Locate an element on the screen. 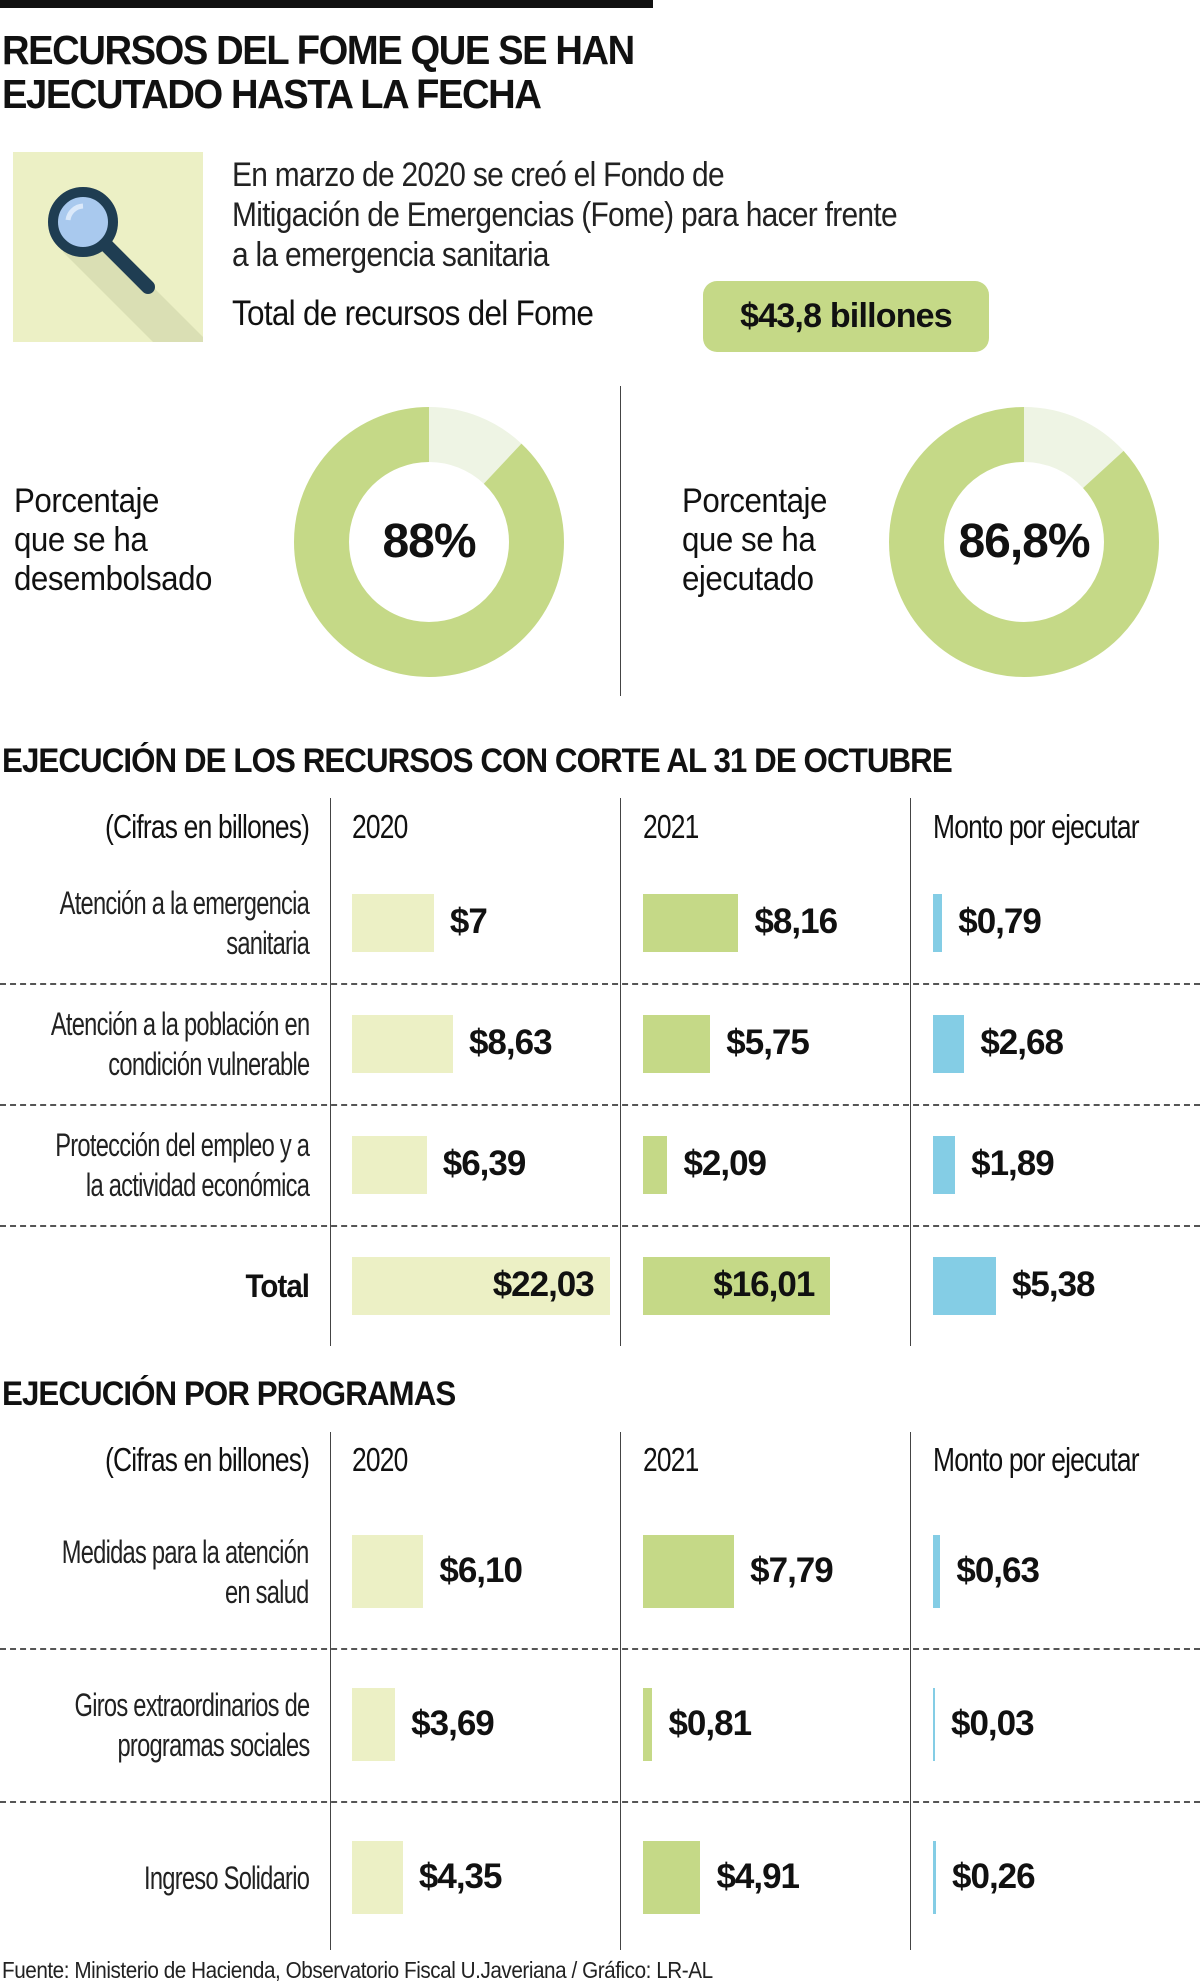 The height and width of the screenshot is (1984, 1200). bar-value-label: $1,89 is located at coordinates (1013, 1163).